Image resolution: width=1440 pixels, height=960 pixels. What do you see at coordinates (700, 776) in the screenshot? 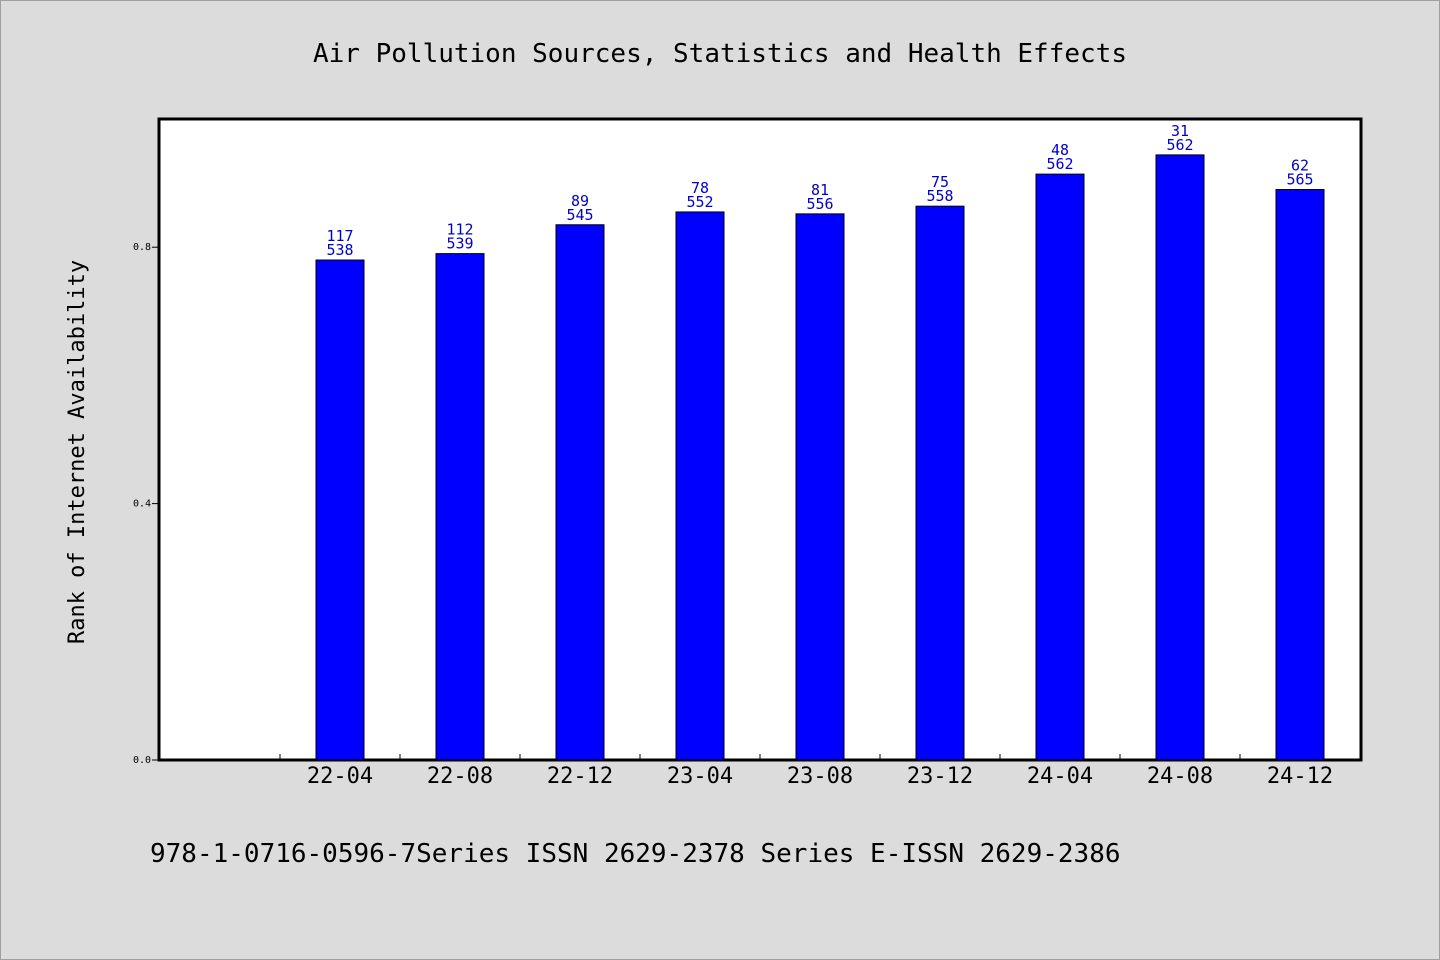
I see `x-tick-label: 23-04` at bounding box center [700, 776].